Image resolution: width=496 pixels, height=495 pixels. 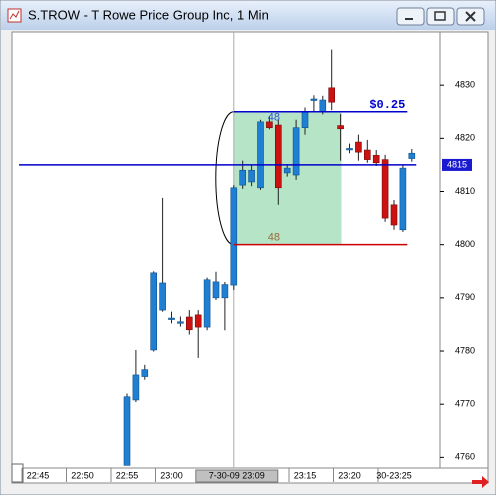 I want to click on x-tick-label: 23:00, so click(x=171, y=475).